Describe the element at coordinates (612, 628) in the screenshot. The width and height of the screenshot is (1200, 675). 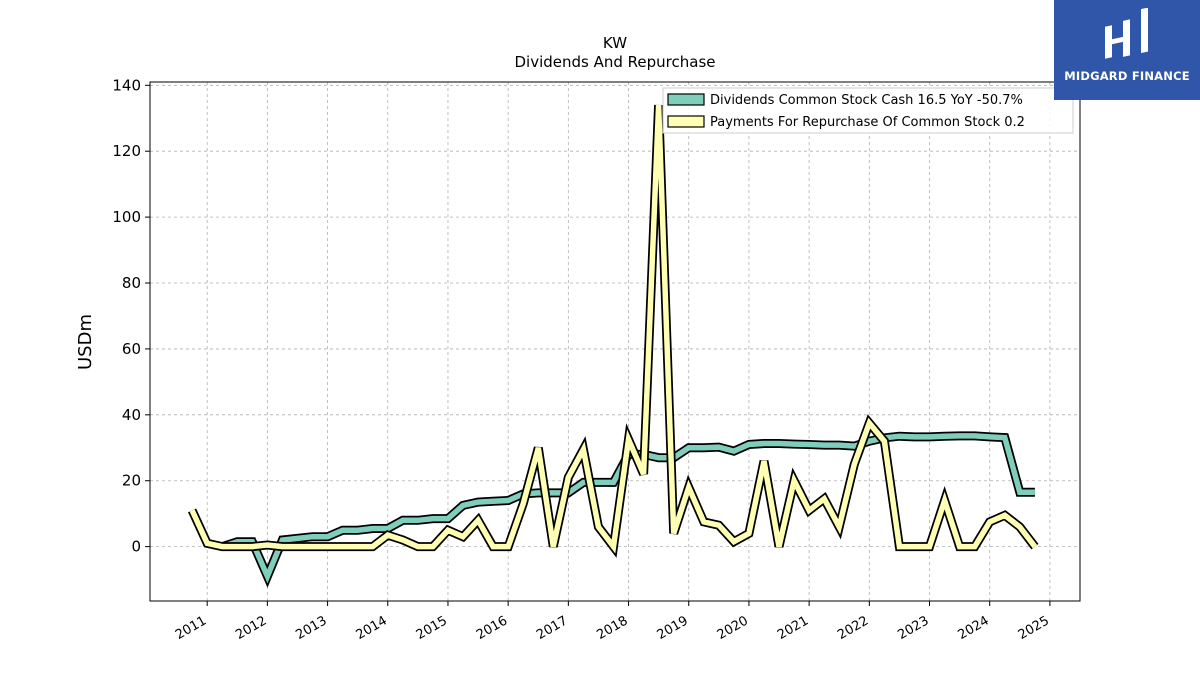
I see `x-tick-label: 2018` at that location.